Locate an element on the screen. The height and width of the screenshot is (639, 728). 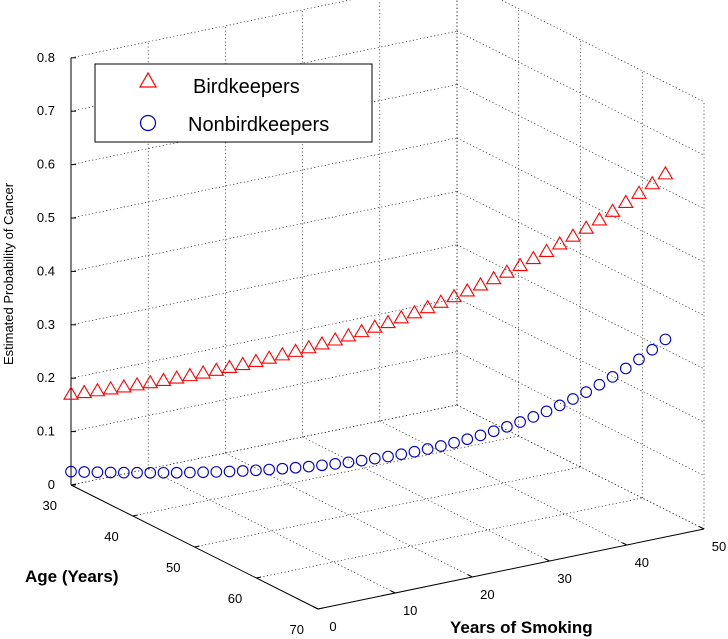
x-tick-label: 0 is located at coordinates (332, 626).